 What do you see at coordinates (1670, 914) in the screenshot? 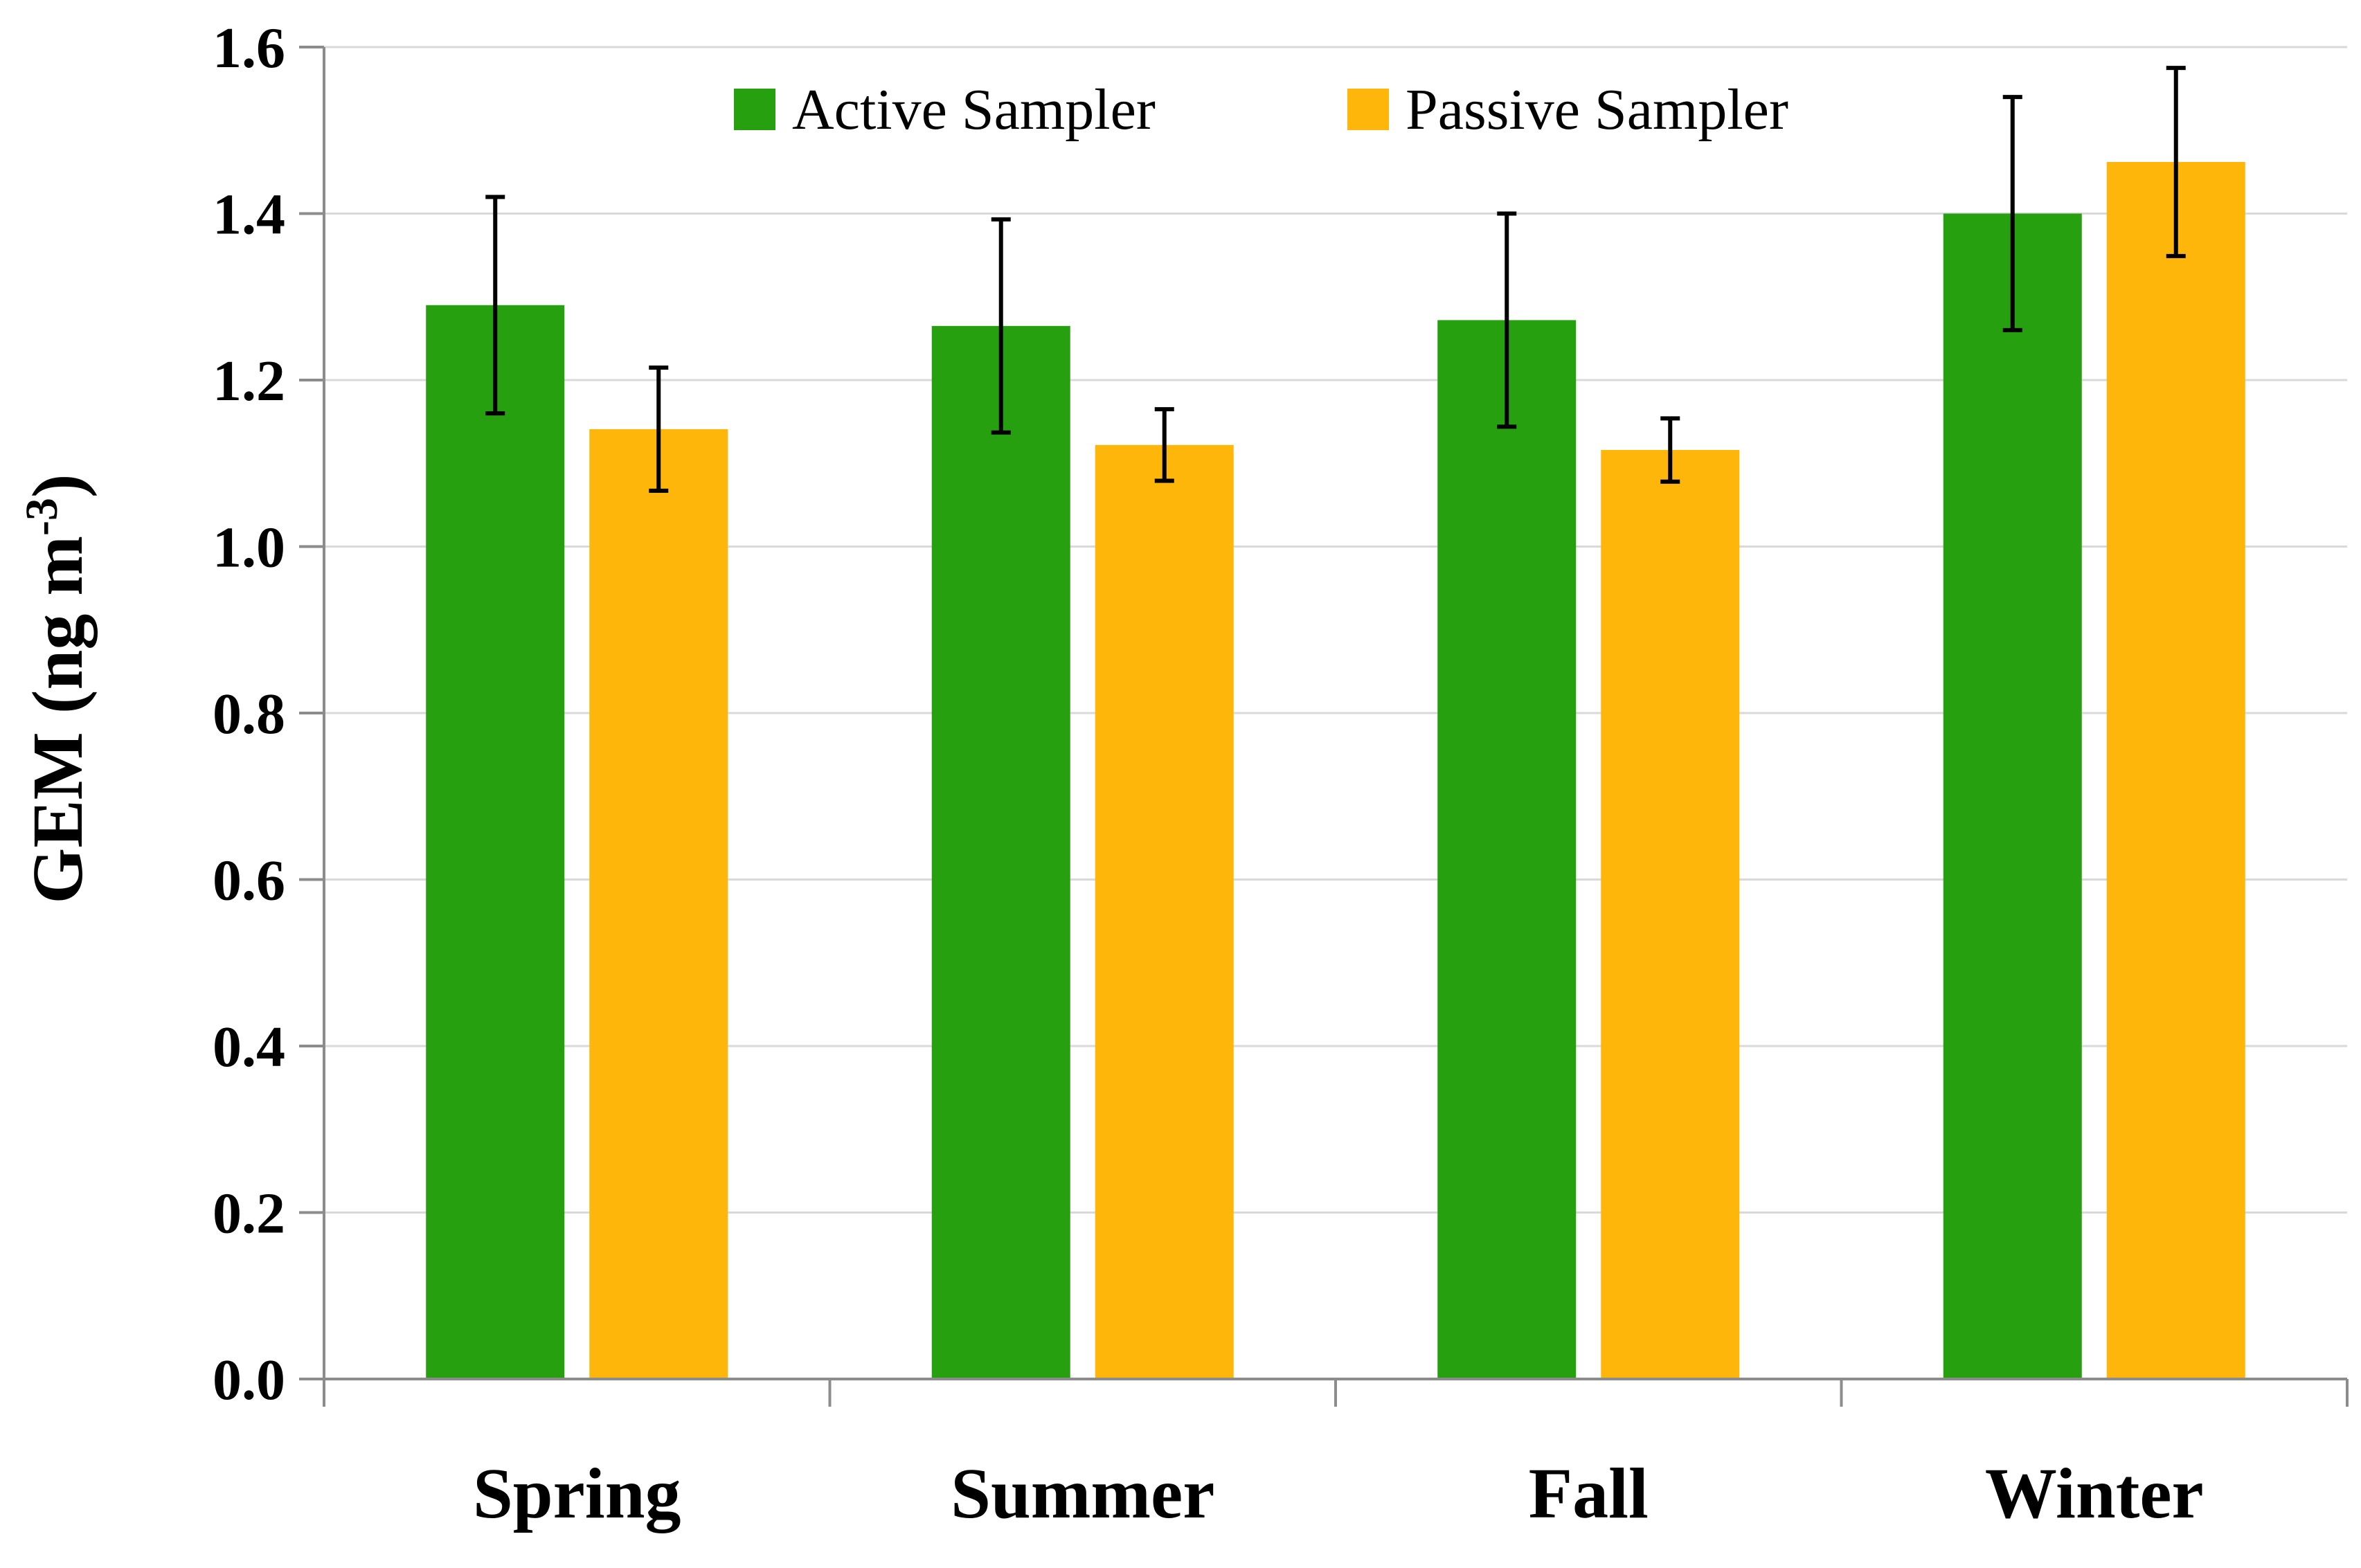
I see `bar-fall-passive` at bounding box center [1670, 914].